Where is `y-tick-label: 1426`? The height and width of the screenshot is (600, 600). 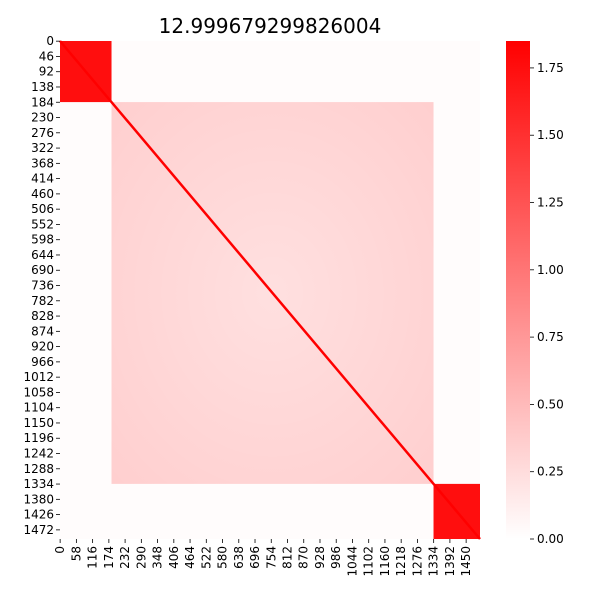
y-tick-label: 1426 is located at coordinates (38, 515).